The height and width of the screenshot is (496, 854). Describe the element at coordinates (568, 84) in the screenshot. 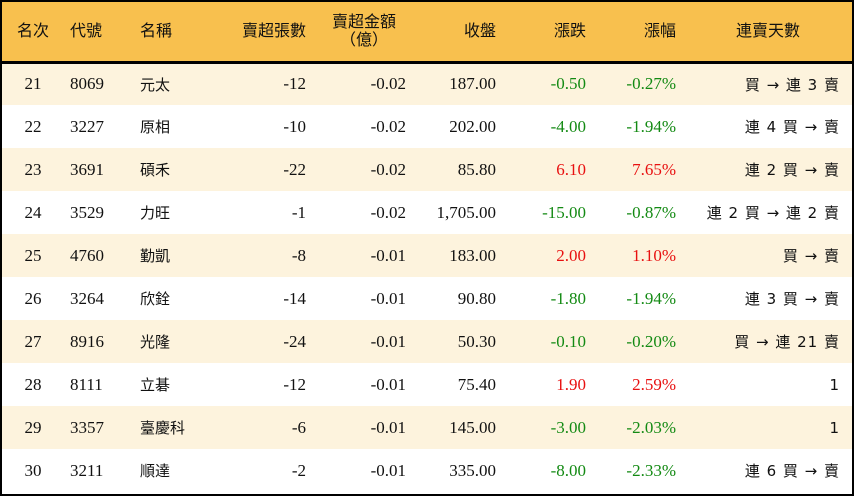

I see `change-cell: -0.50` at that location.